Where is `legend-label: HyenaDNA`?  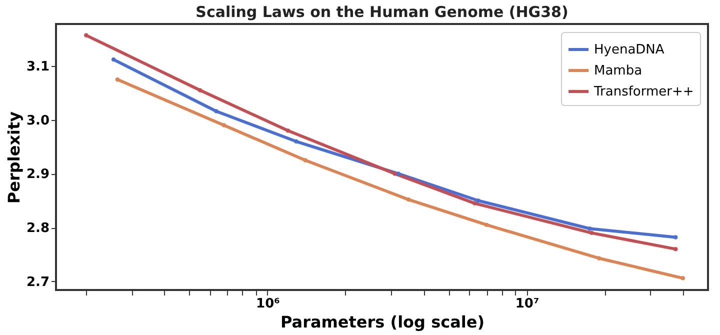
legend-label: HyenaDNA is located at coordinates (629, 50).